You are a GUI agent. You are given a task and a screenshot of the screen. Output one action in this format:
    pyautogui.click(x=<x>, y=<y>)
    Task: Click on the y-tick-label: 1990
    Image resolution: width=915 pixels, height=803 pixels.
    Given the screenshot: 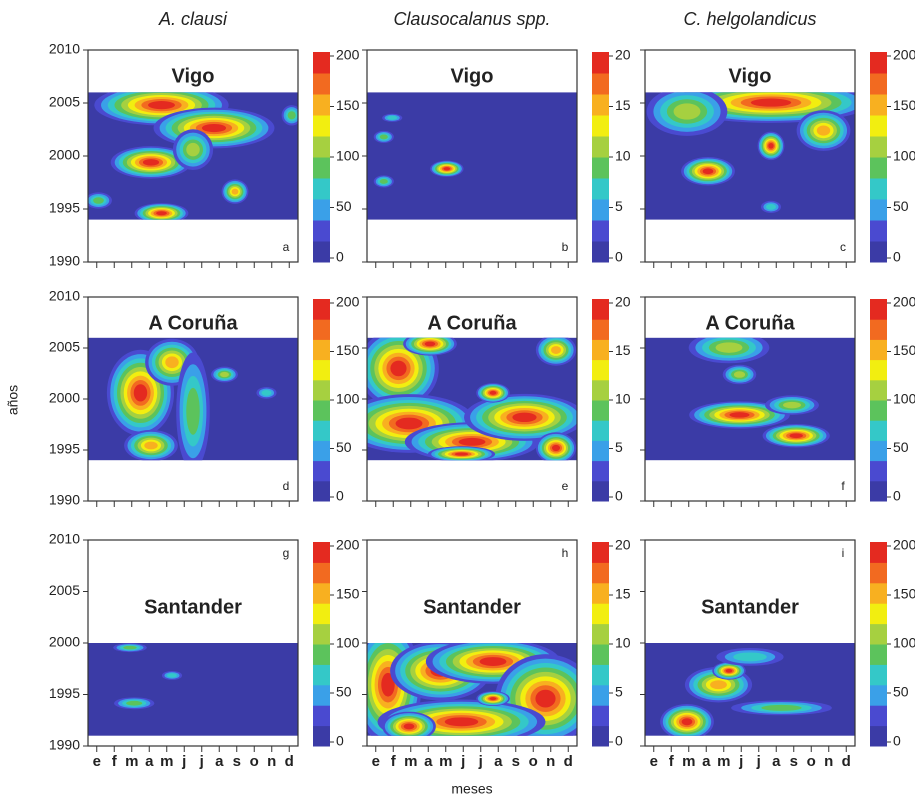 What is the action you would take?
    pyautogui.click(x=64, y=500)
    